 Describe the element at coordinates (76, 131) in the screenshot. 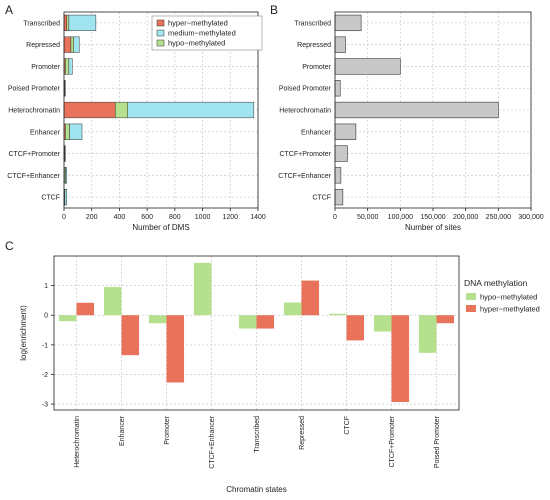

I see `bar-enhancer-medium-methylated` at that location.